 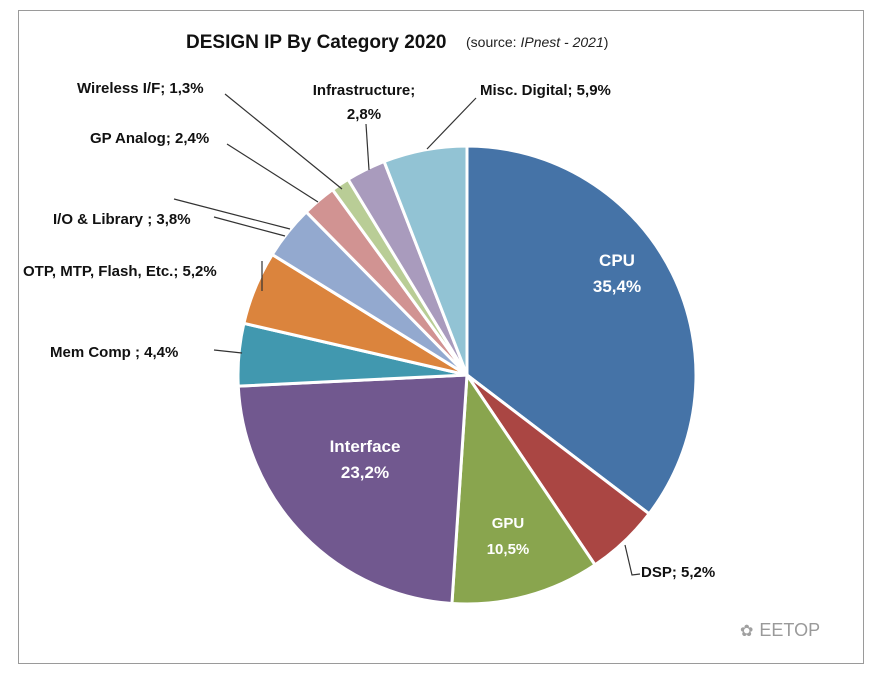 What do you see at coordinates (790, 630) in the screenshot?
I see `watermark-text: EETOP` at bounding box center [790, 630].